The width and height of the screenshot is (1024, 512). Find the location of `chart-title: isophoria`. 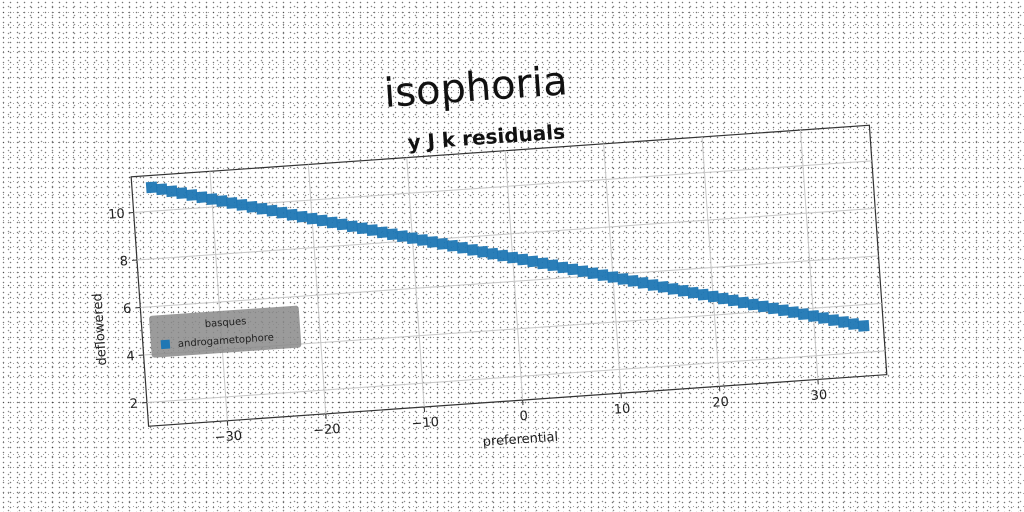

chart-title: isophoria is located at coordinates (476, 87).